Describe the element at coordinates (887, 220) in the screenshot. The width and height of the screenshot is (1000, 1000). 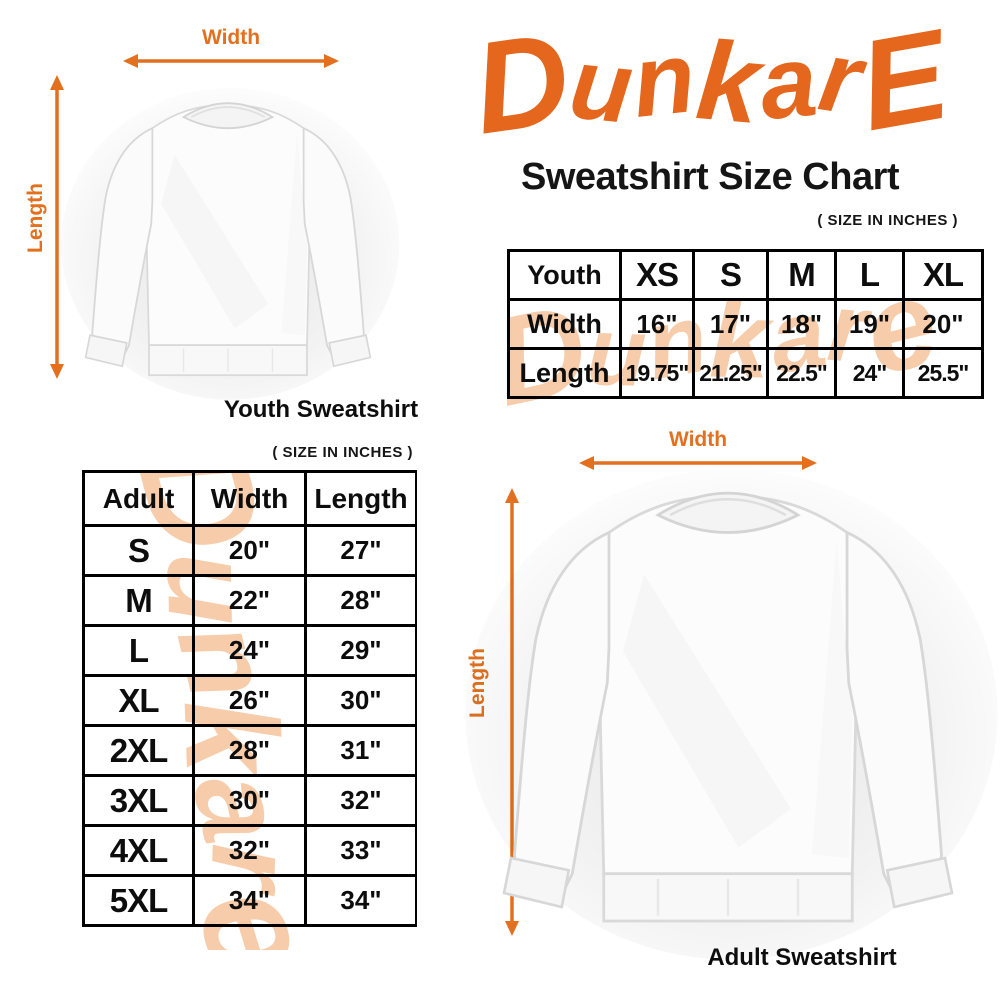
I see `youth-size-note: ( SIZE IN INCHES )` at that location.